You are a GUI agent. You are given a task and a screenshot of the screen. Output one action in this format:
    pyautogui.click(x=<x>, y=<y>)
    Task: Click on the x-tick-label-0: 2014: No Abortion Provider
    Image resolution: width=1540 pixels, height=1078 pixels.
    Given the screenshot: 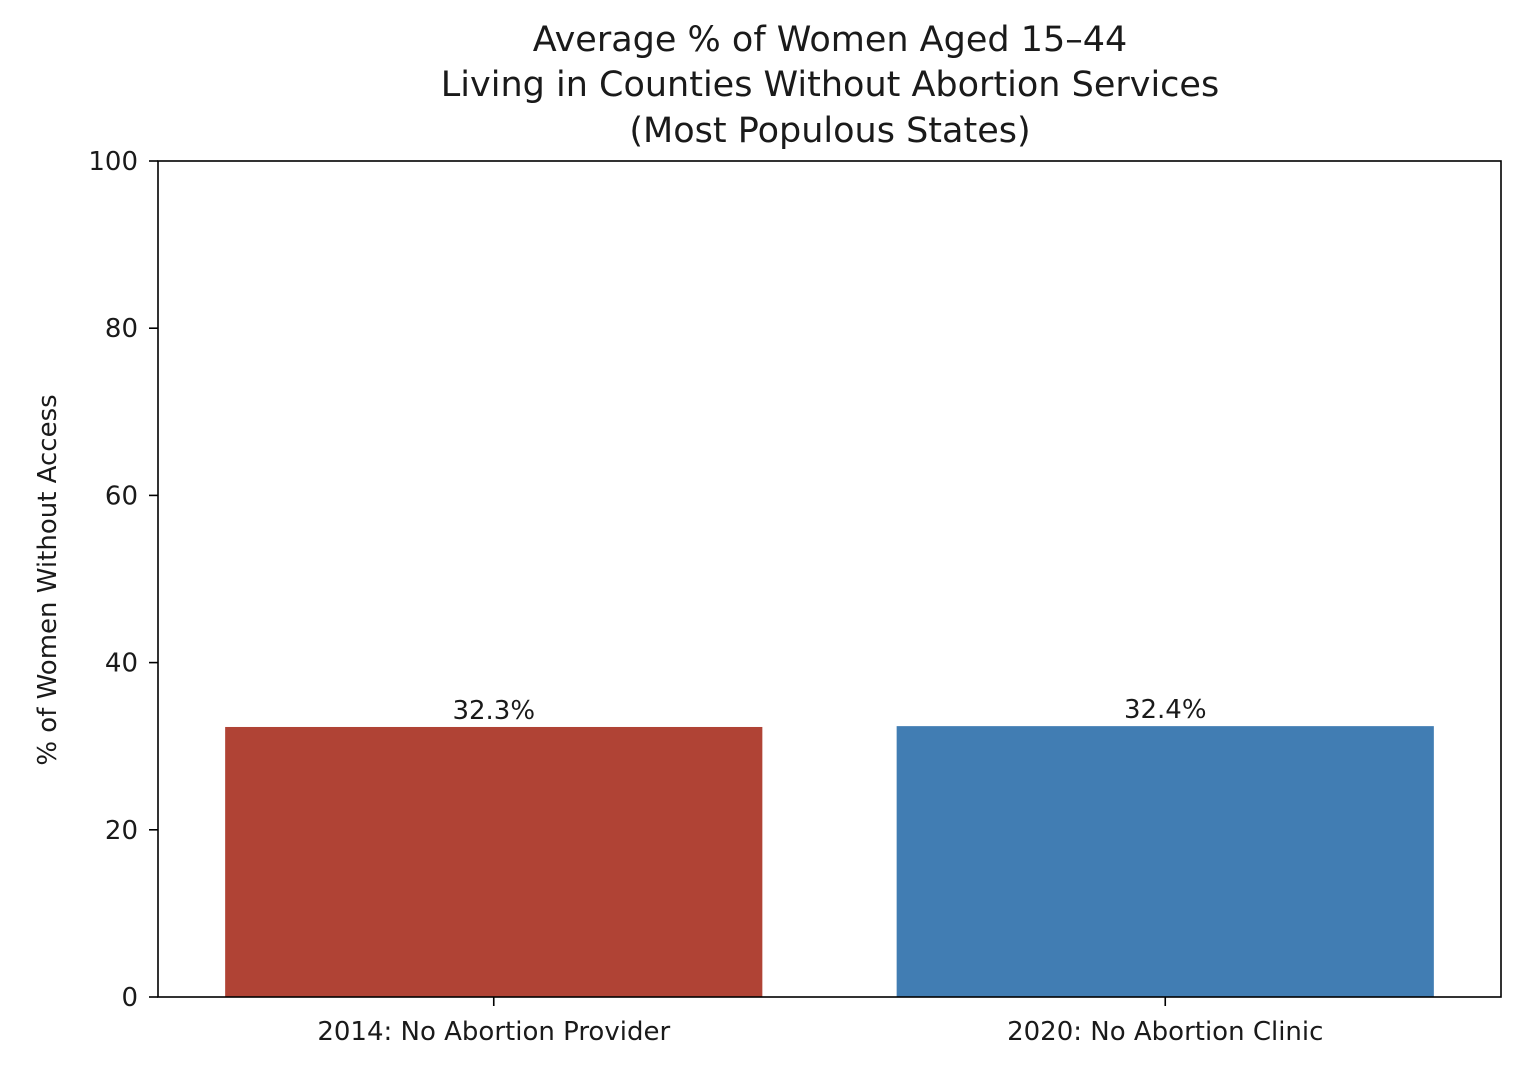 What is the action you would take?
    pyautogui.click(x=493, y=1032)
    